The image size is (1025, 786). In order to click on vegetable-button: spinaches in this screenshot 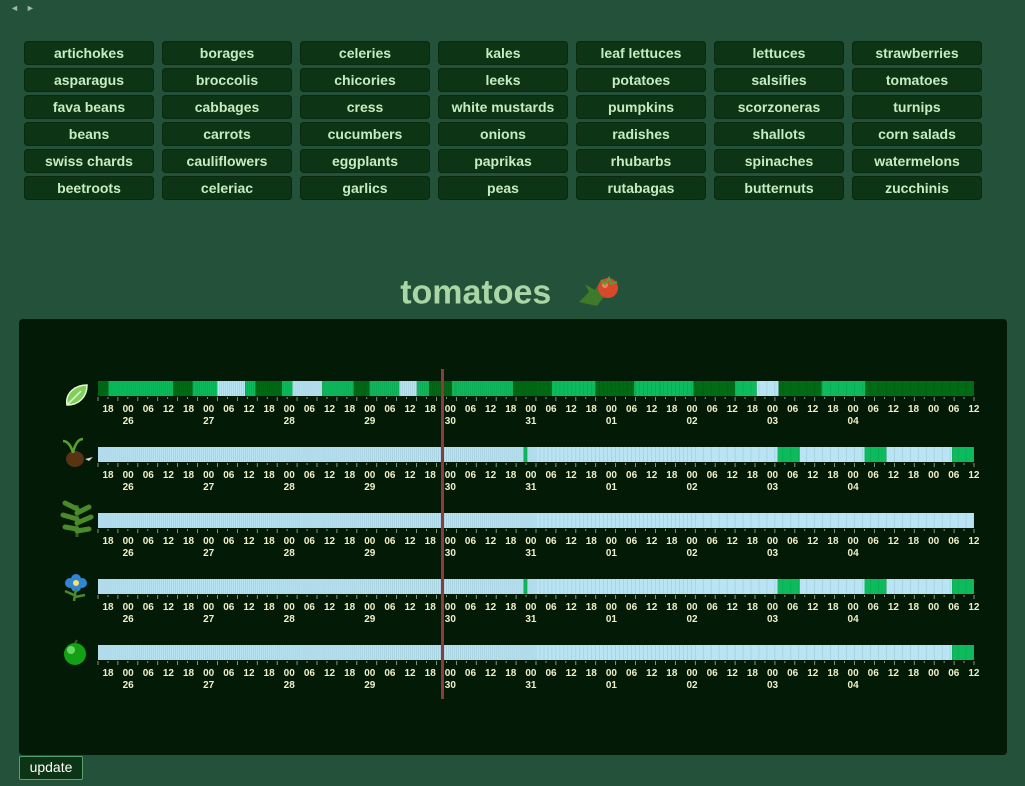, I will do `click(779, 161)`.